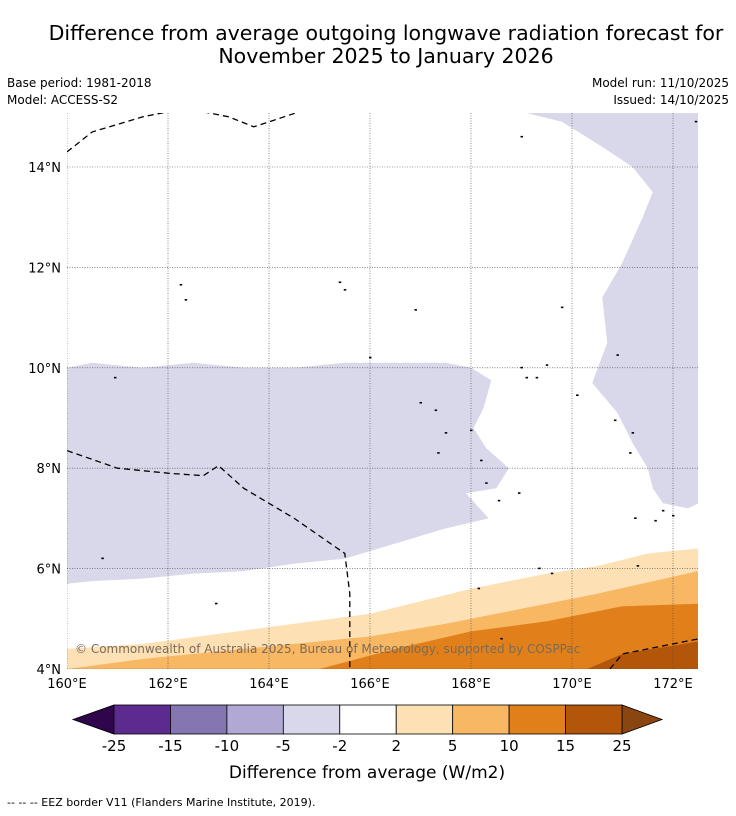 This screenshot has height=816, width=736. Describe the element at coordinates (49, 570) in the screenshot. I see `lat-label: 6°N` at that location.